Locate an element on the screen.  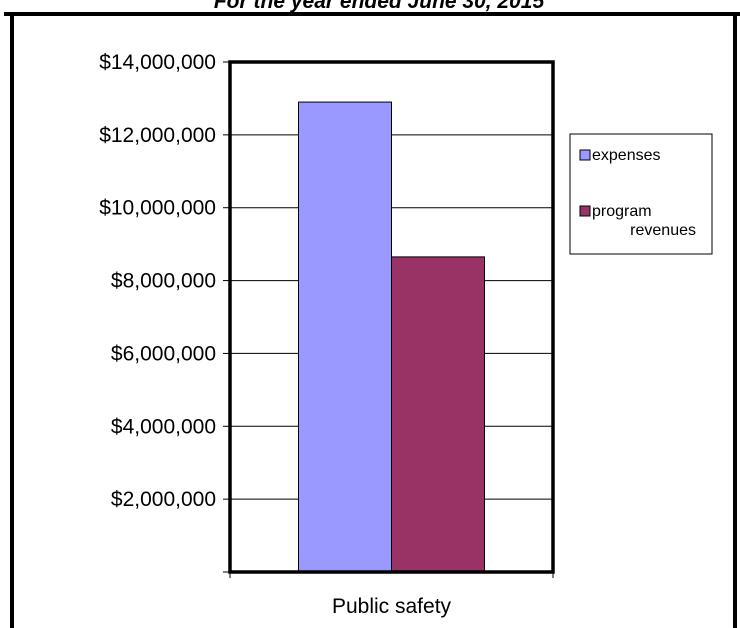
chart-title: For the year ended June 30, 2015 is located at coordinates (379, 6).